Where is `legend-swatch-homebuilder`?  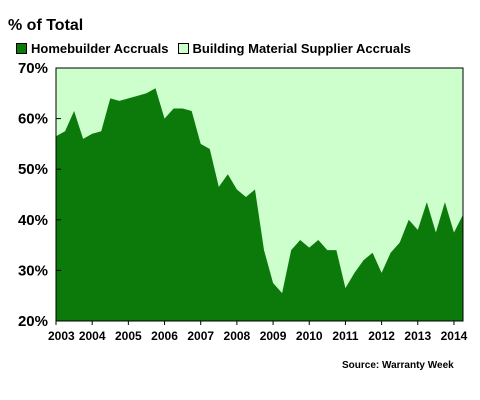 legend-swatch-homebuilder is located at coordinates (21, 48).